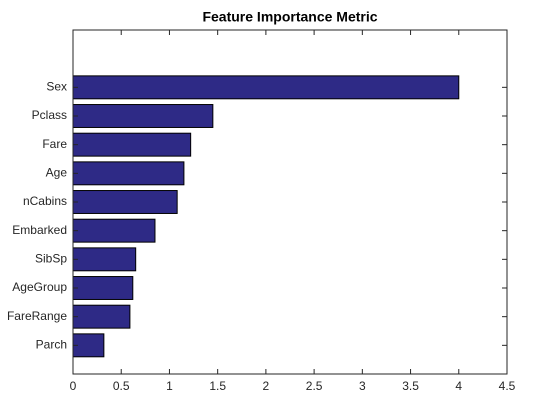  What do you see at coordinates (57, 173) in the screenshot?
I see `y-tick-label: Age` at bounding box center [57, 173].